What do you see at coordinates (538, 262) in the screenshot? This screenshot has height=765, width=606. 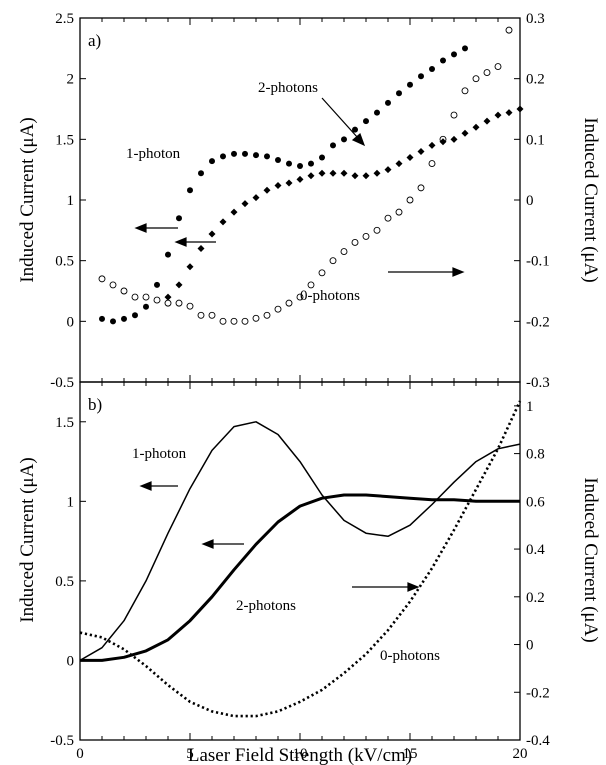 I see `right-tick-label: -0.1` at bounding box center [538, 262].